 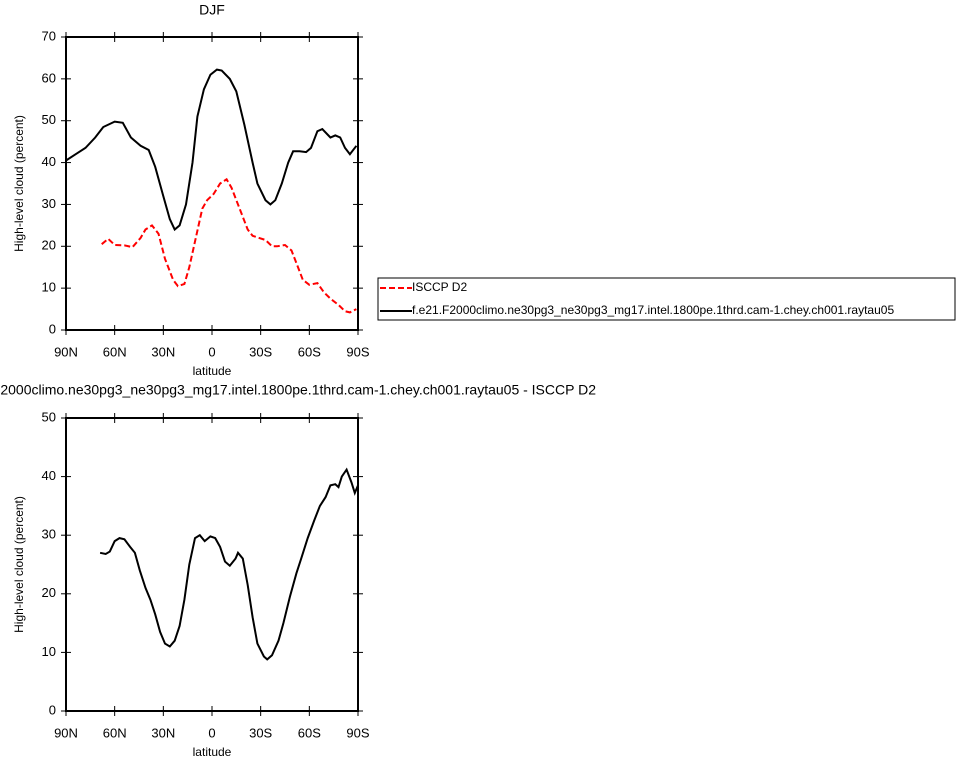 What do you see at coordinates (439, 287) in the screenshot?
I see `legend-label: ISCCP D2` at bounding box center [439, 287].